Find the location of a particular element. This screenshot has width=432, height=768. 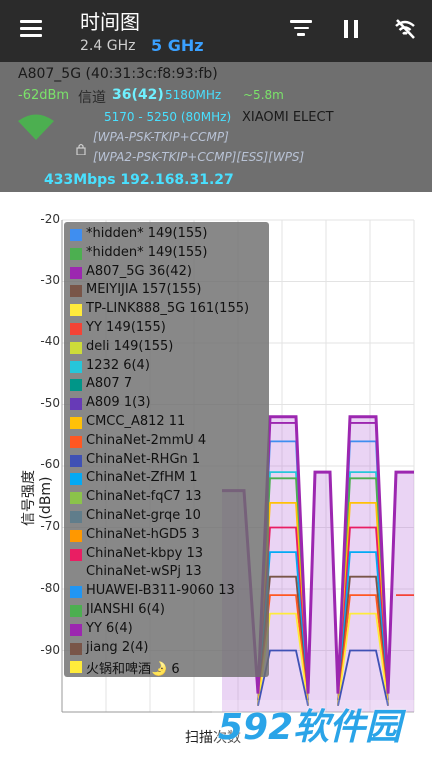

watermark-brand: 592软件园 is located at coordinates (310, 727).